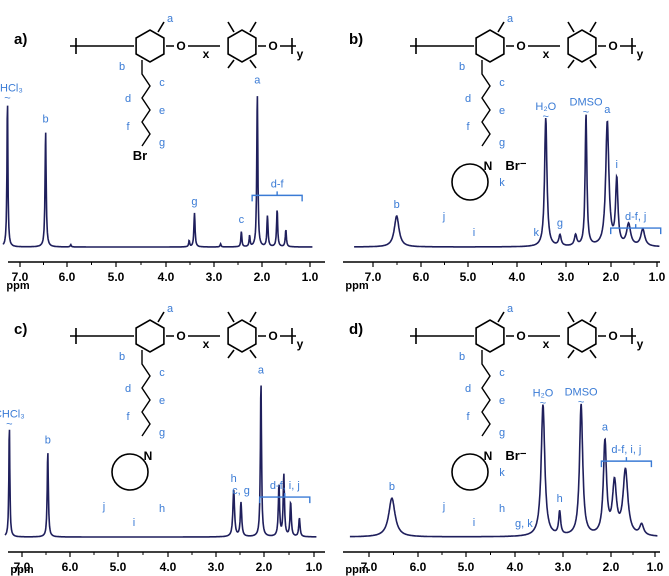  Describe the element at coordinates (524, 524) in the screenshot. I see `peak-label: g, k` at that location.